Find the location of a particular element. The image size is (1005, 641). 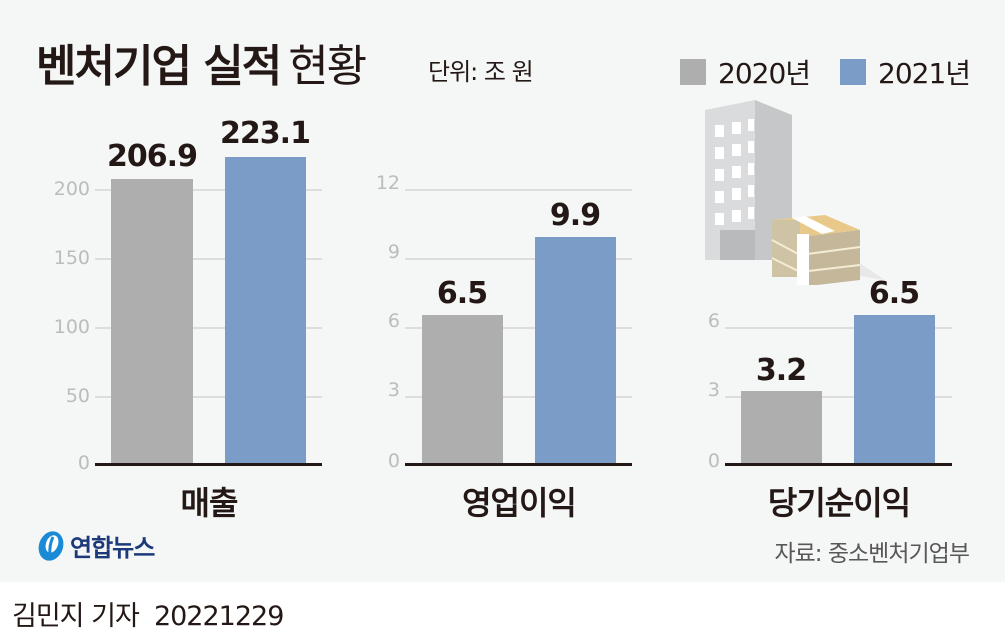

bar-value-2020: 6.5 is located at coordinates (462, 293).